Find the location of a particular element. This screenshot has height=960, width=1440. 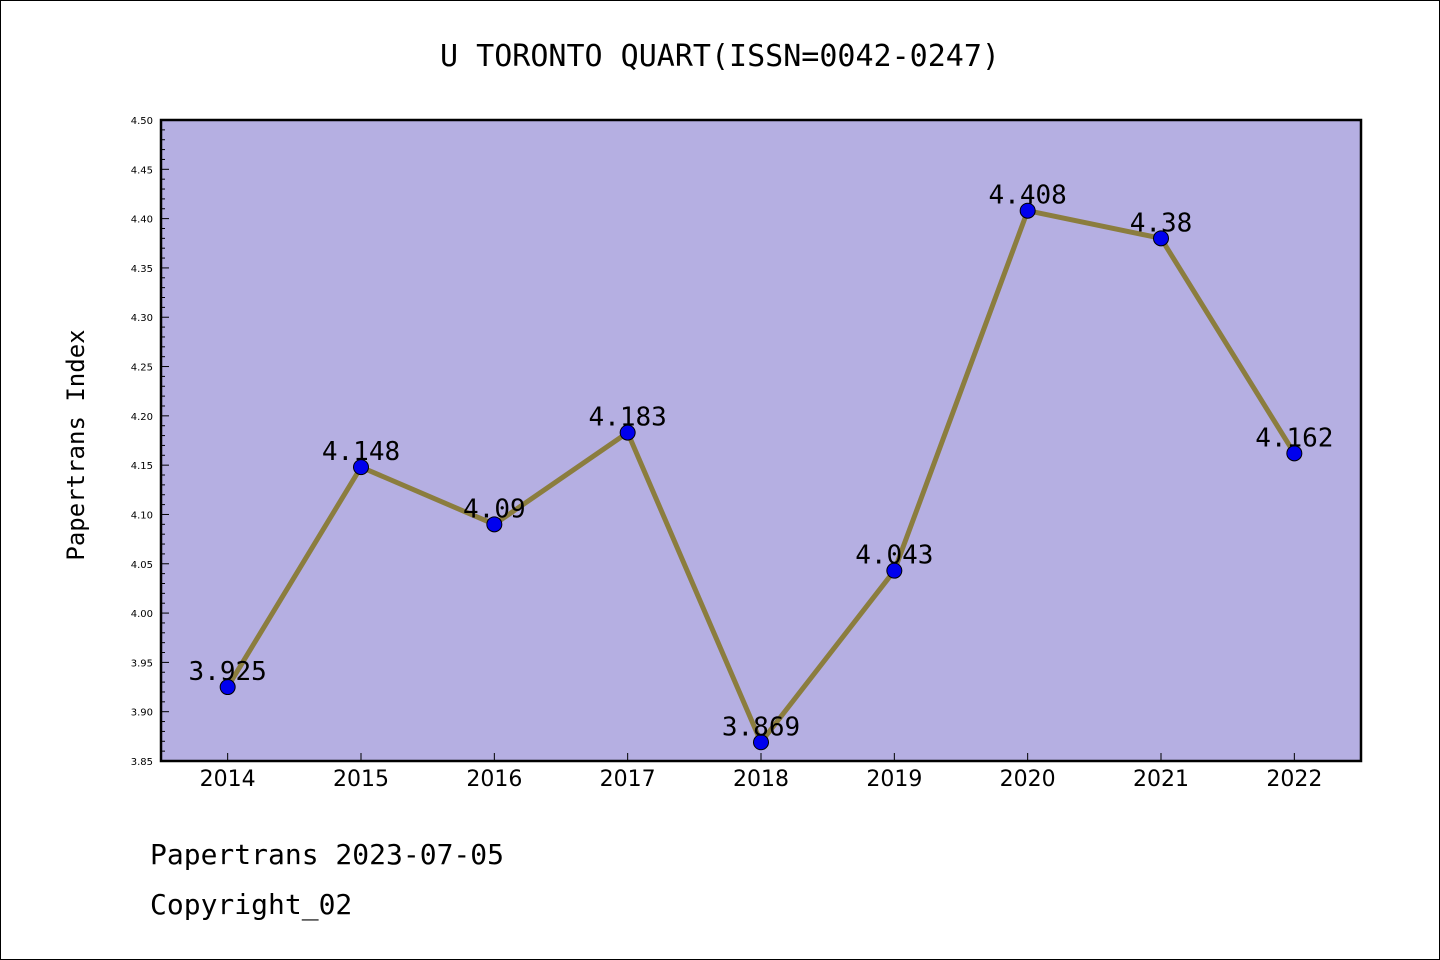

y-tick-label: 4.40 is located at coordinates (142, 220).